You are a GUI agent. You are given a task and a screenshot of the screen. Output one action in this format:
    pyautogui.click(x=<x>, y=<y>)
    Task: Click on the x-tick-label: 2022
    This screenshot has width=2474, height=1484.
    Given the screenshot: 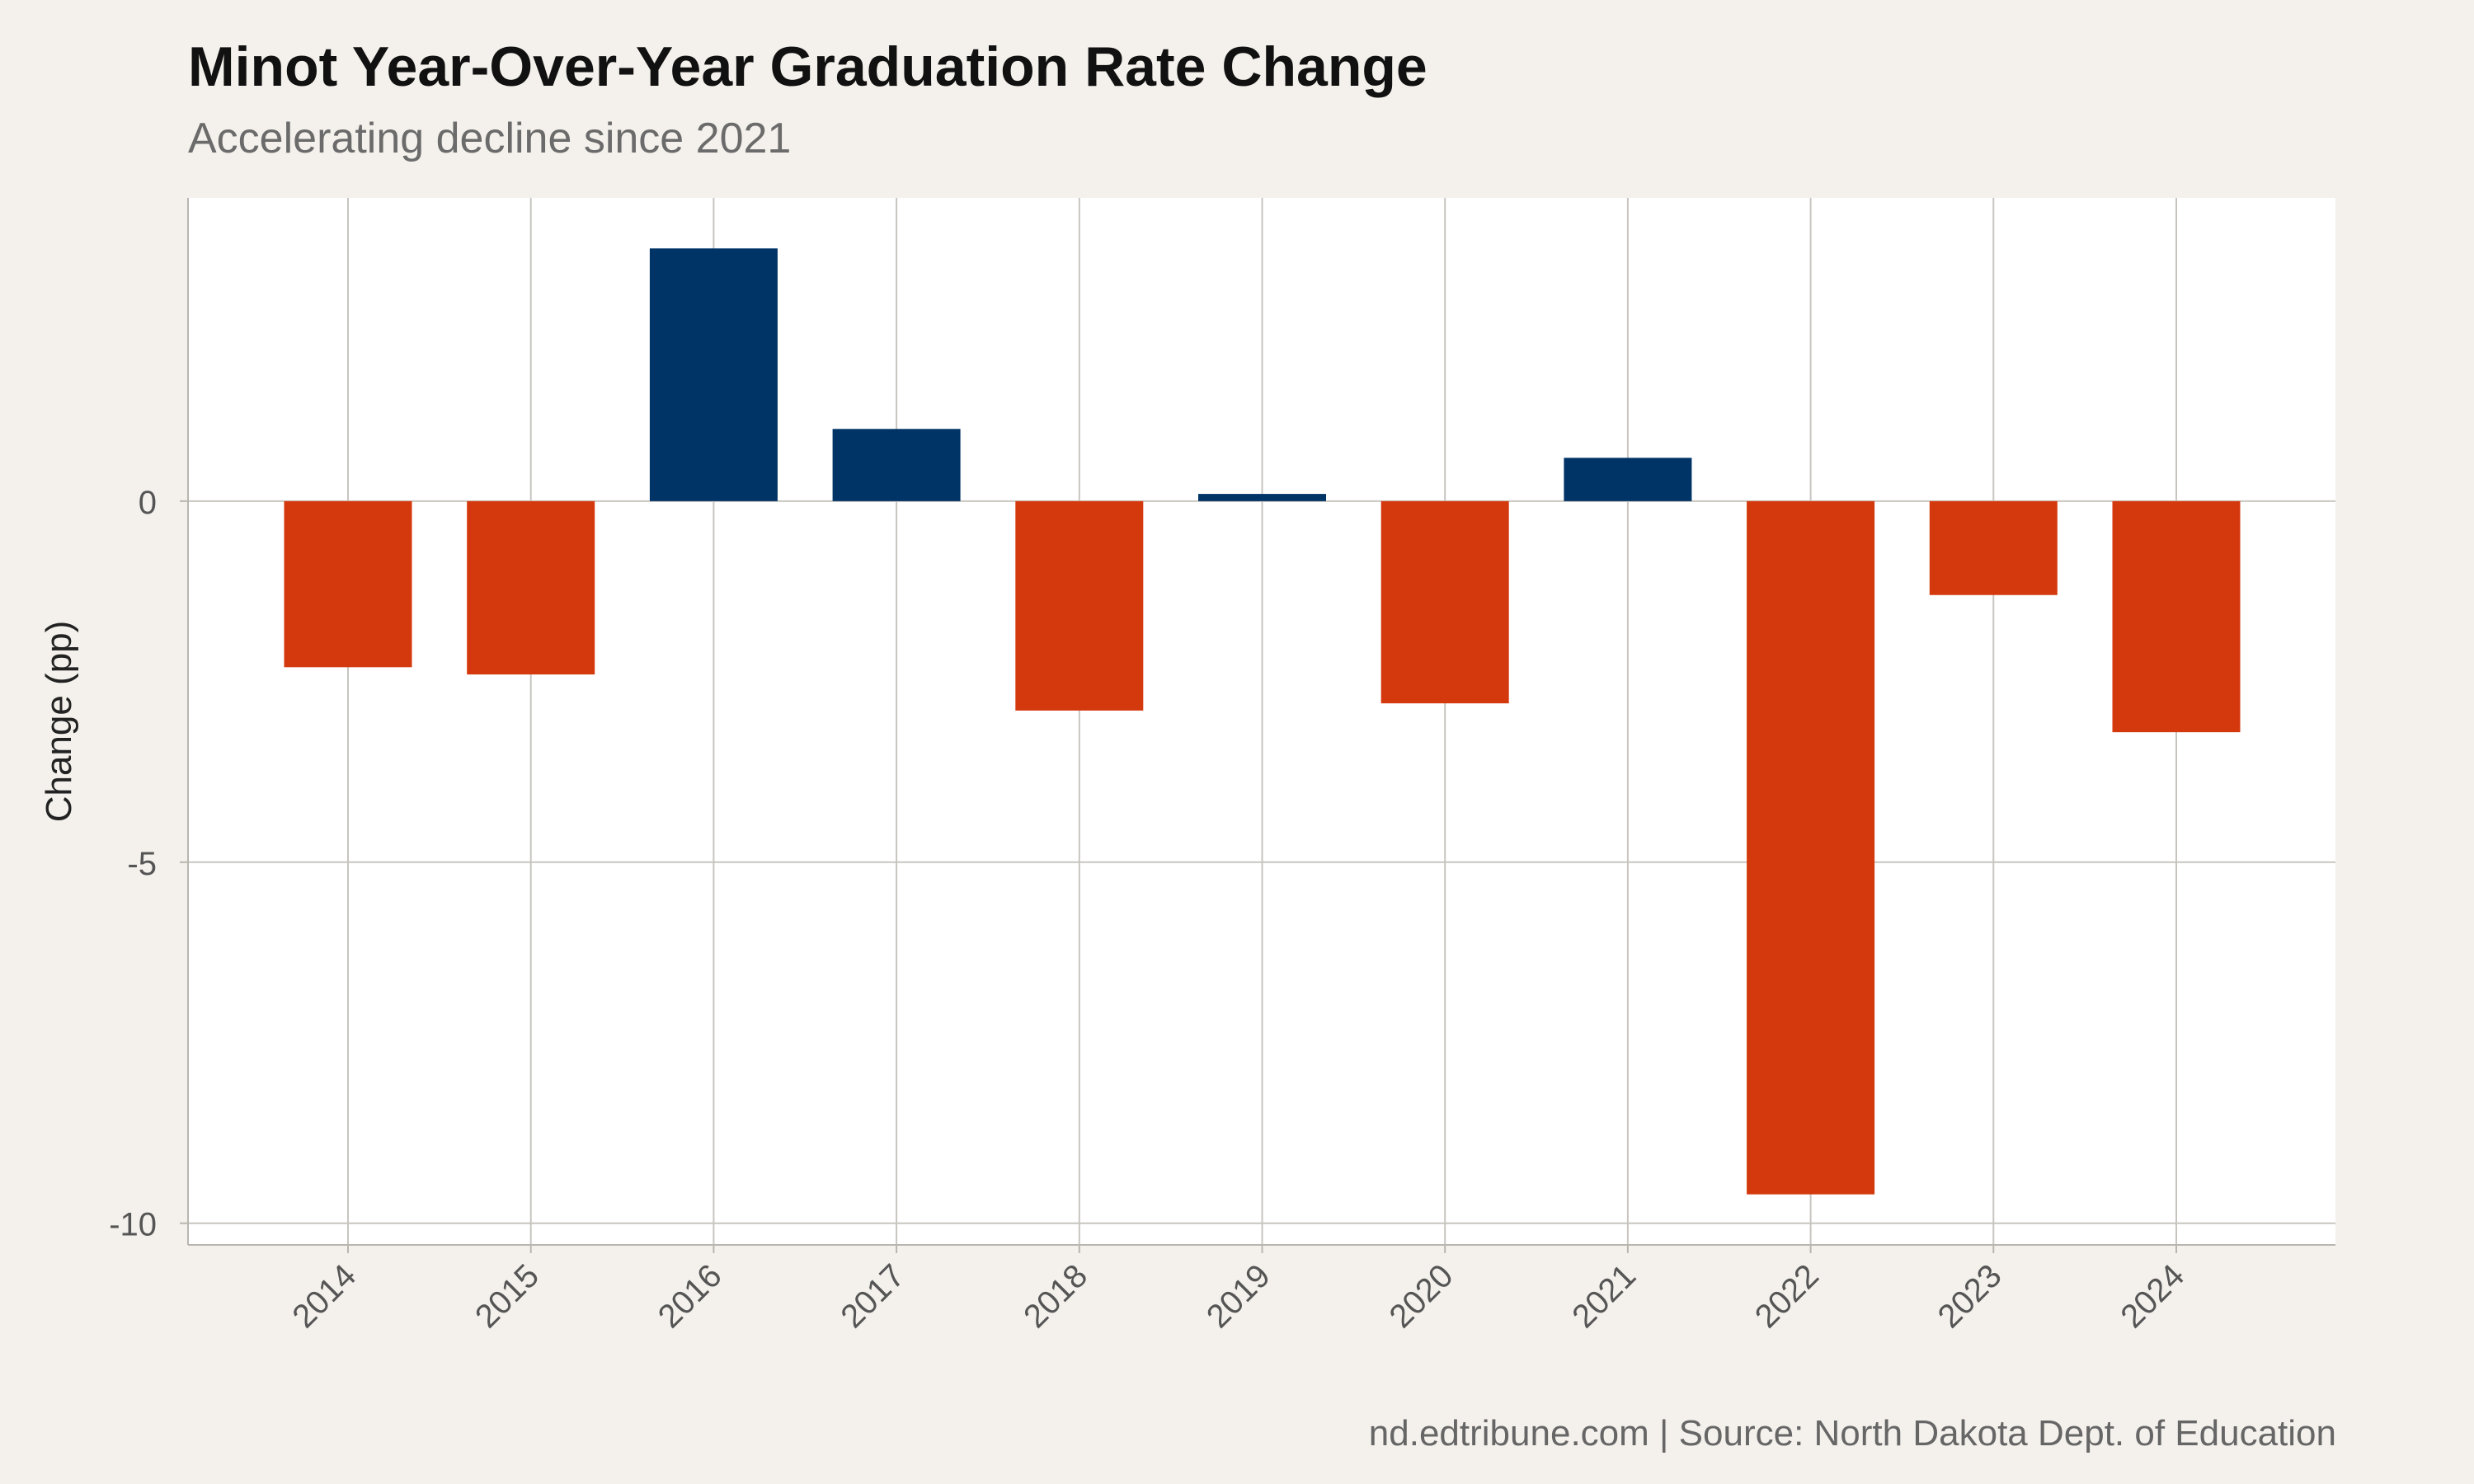 What is the action you would take?
    pyautogui.click(x=1787, y=1296)
    